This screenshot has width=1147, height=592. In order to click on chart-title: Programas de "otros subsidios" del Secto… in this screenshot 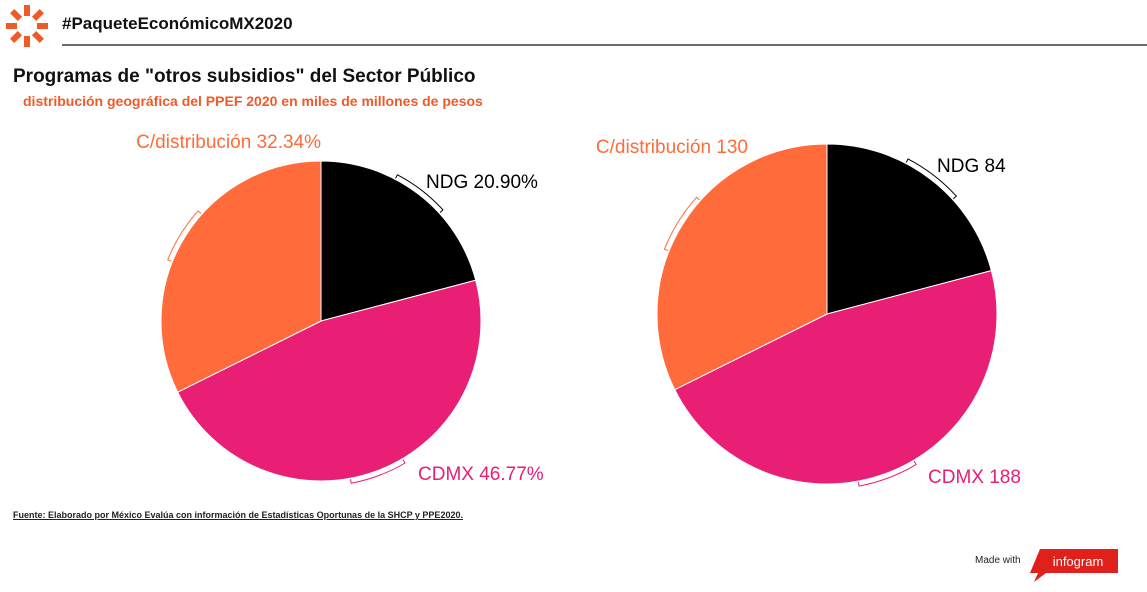, I will do `click(244, 76)`.